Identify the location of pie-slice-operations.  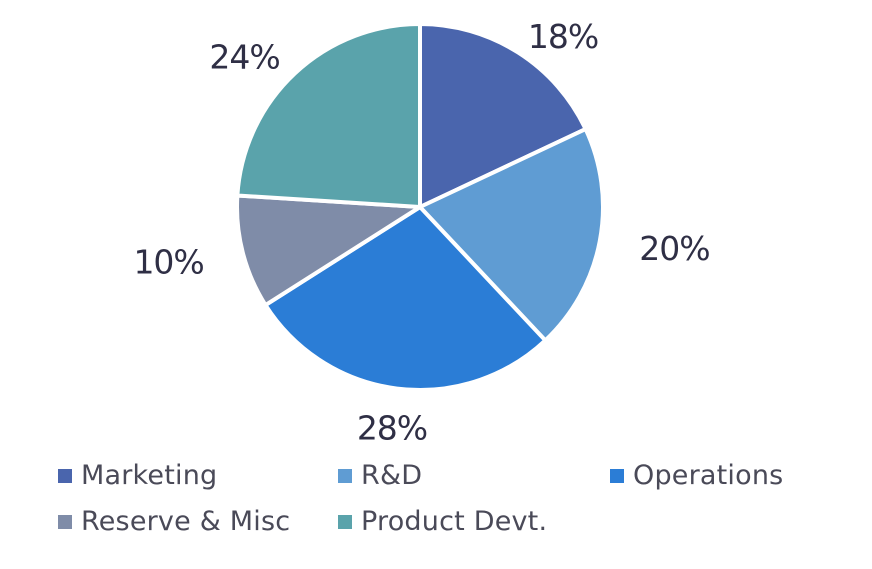
(405, 298).